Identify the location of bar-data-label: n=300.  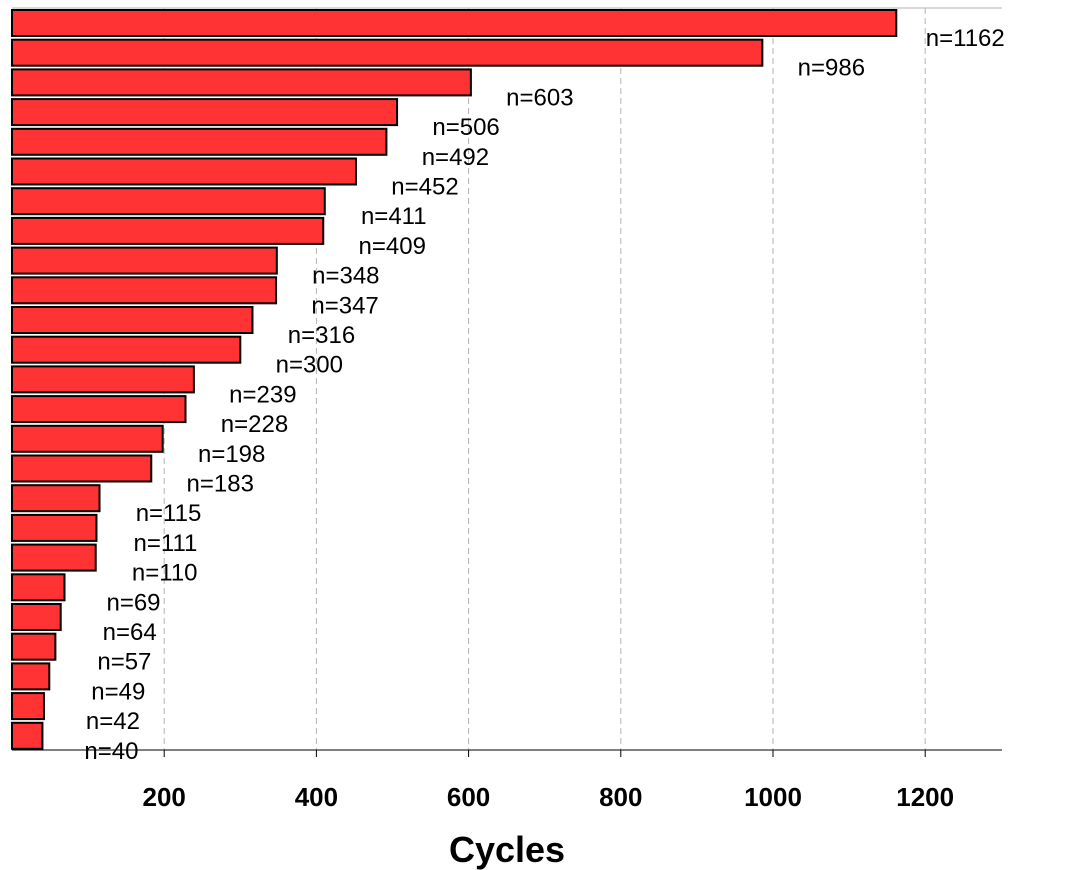
(309, 365).